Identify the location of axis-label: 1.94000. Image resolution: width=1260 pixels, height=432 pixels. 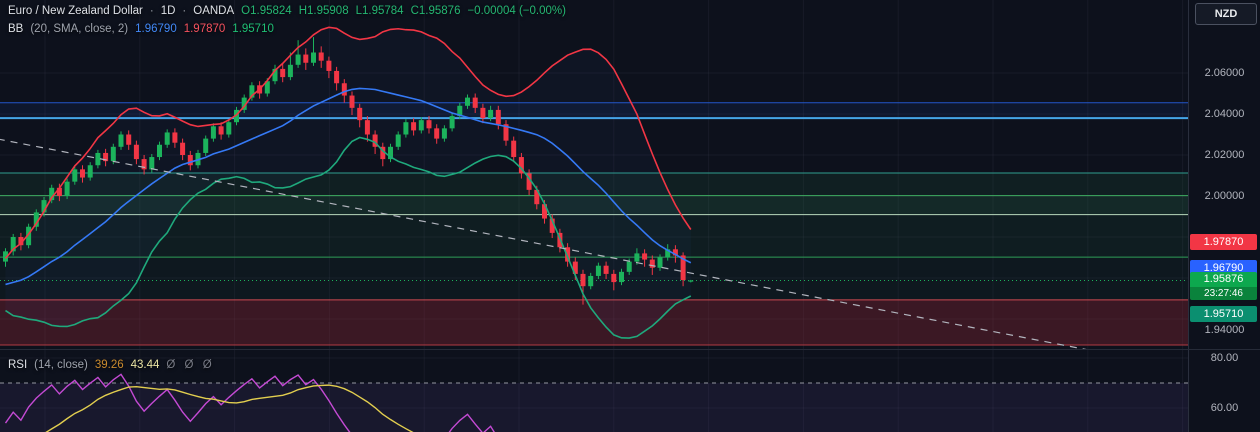
(1224, 330).